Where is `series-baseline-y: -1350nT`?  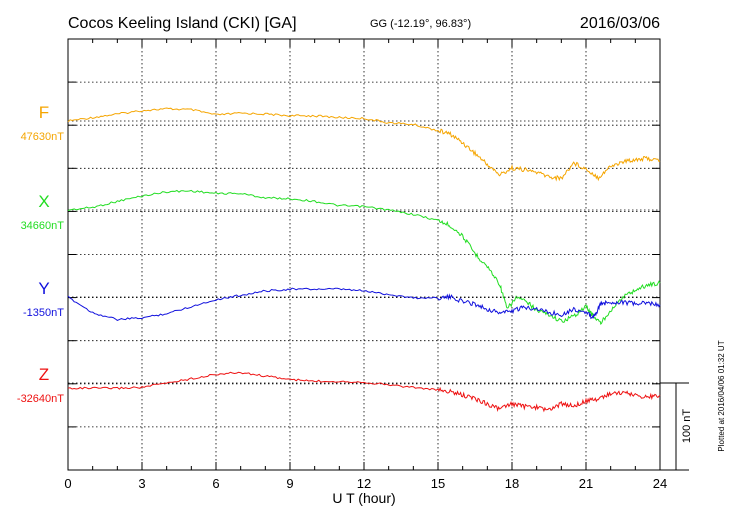 series-baseline-y: -1350nT is located at coordinates (43, 313).